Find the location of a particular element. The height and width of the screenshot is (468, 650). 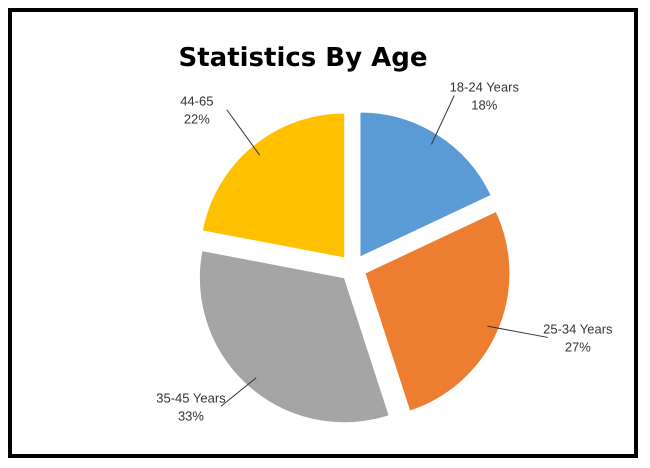

data-label: 27% is located at coordinates (578, 346).